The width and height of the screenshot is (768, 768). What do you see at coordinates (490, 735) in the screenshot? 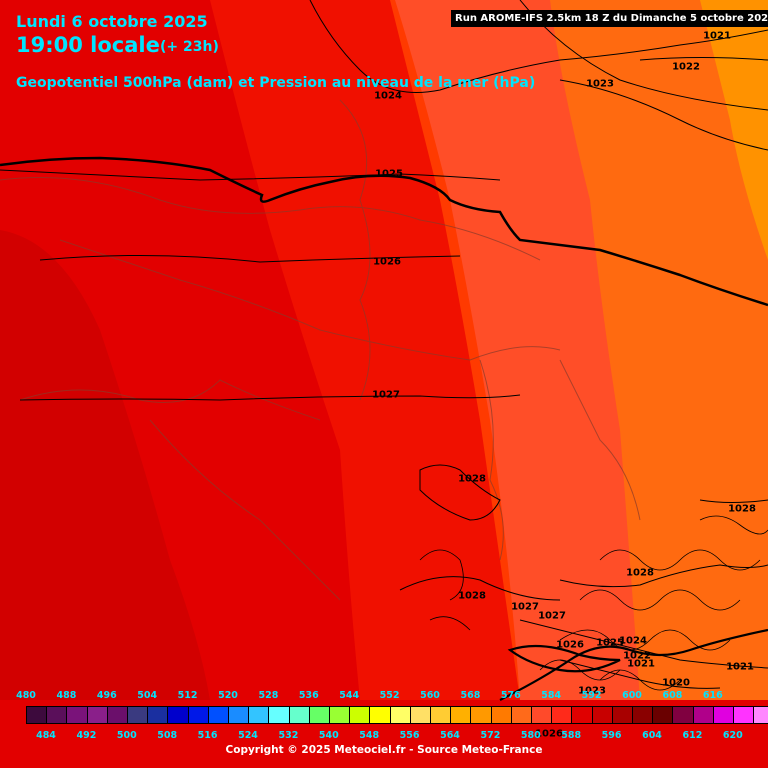
I see `legend-bottom-value: 572` at bounding box center [490, 735].